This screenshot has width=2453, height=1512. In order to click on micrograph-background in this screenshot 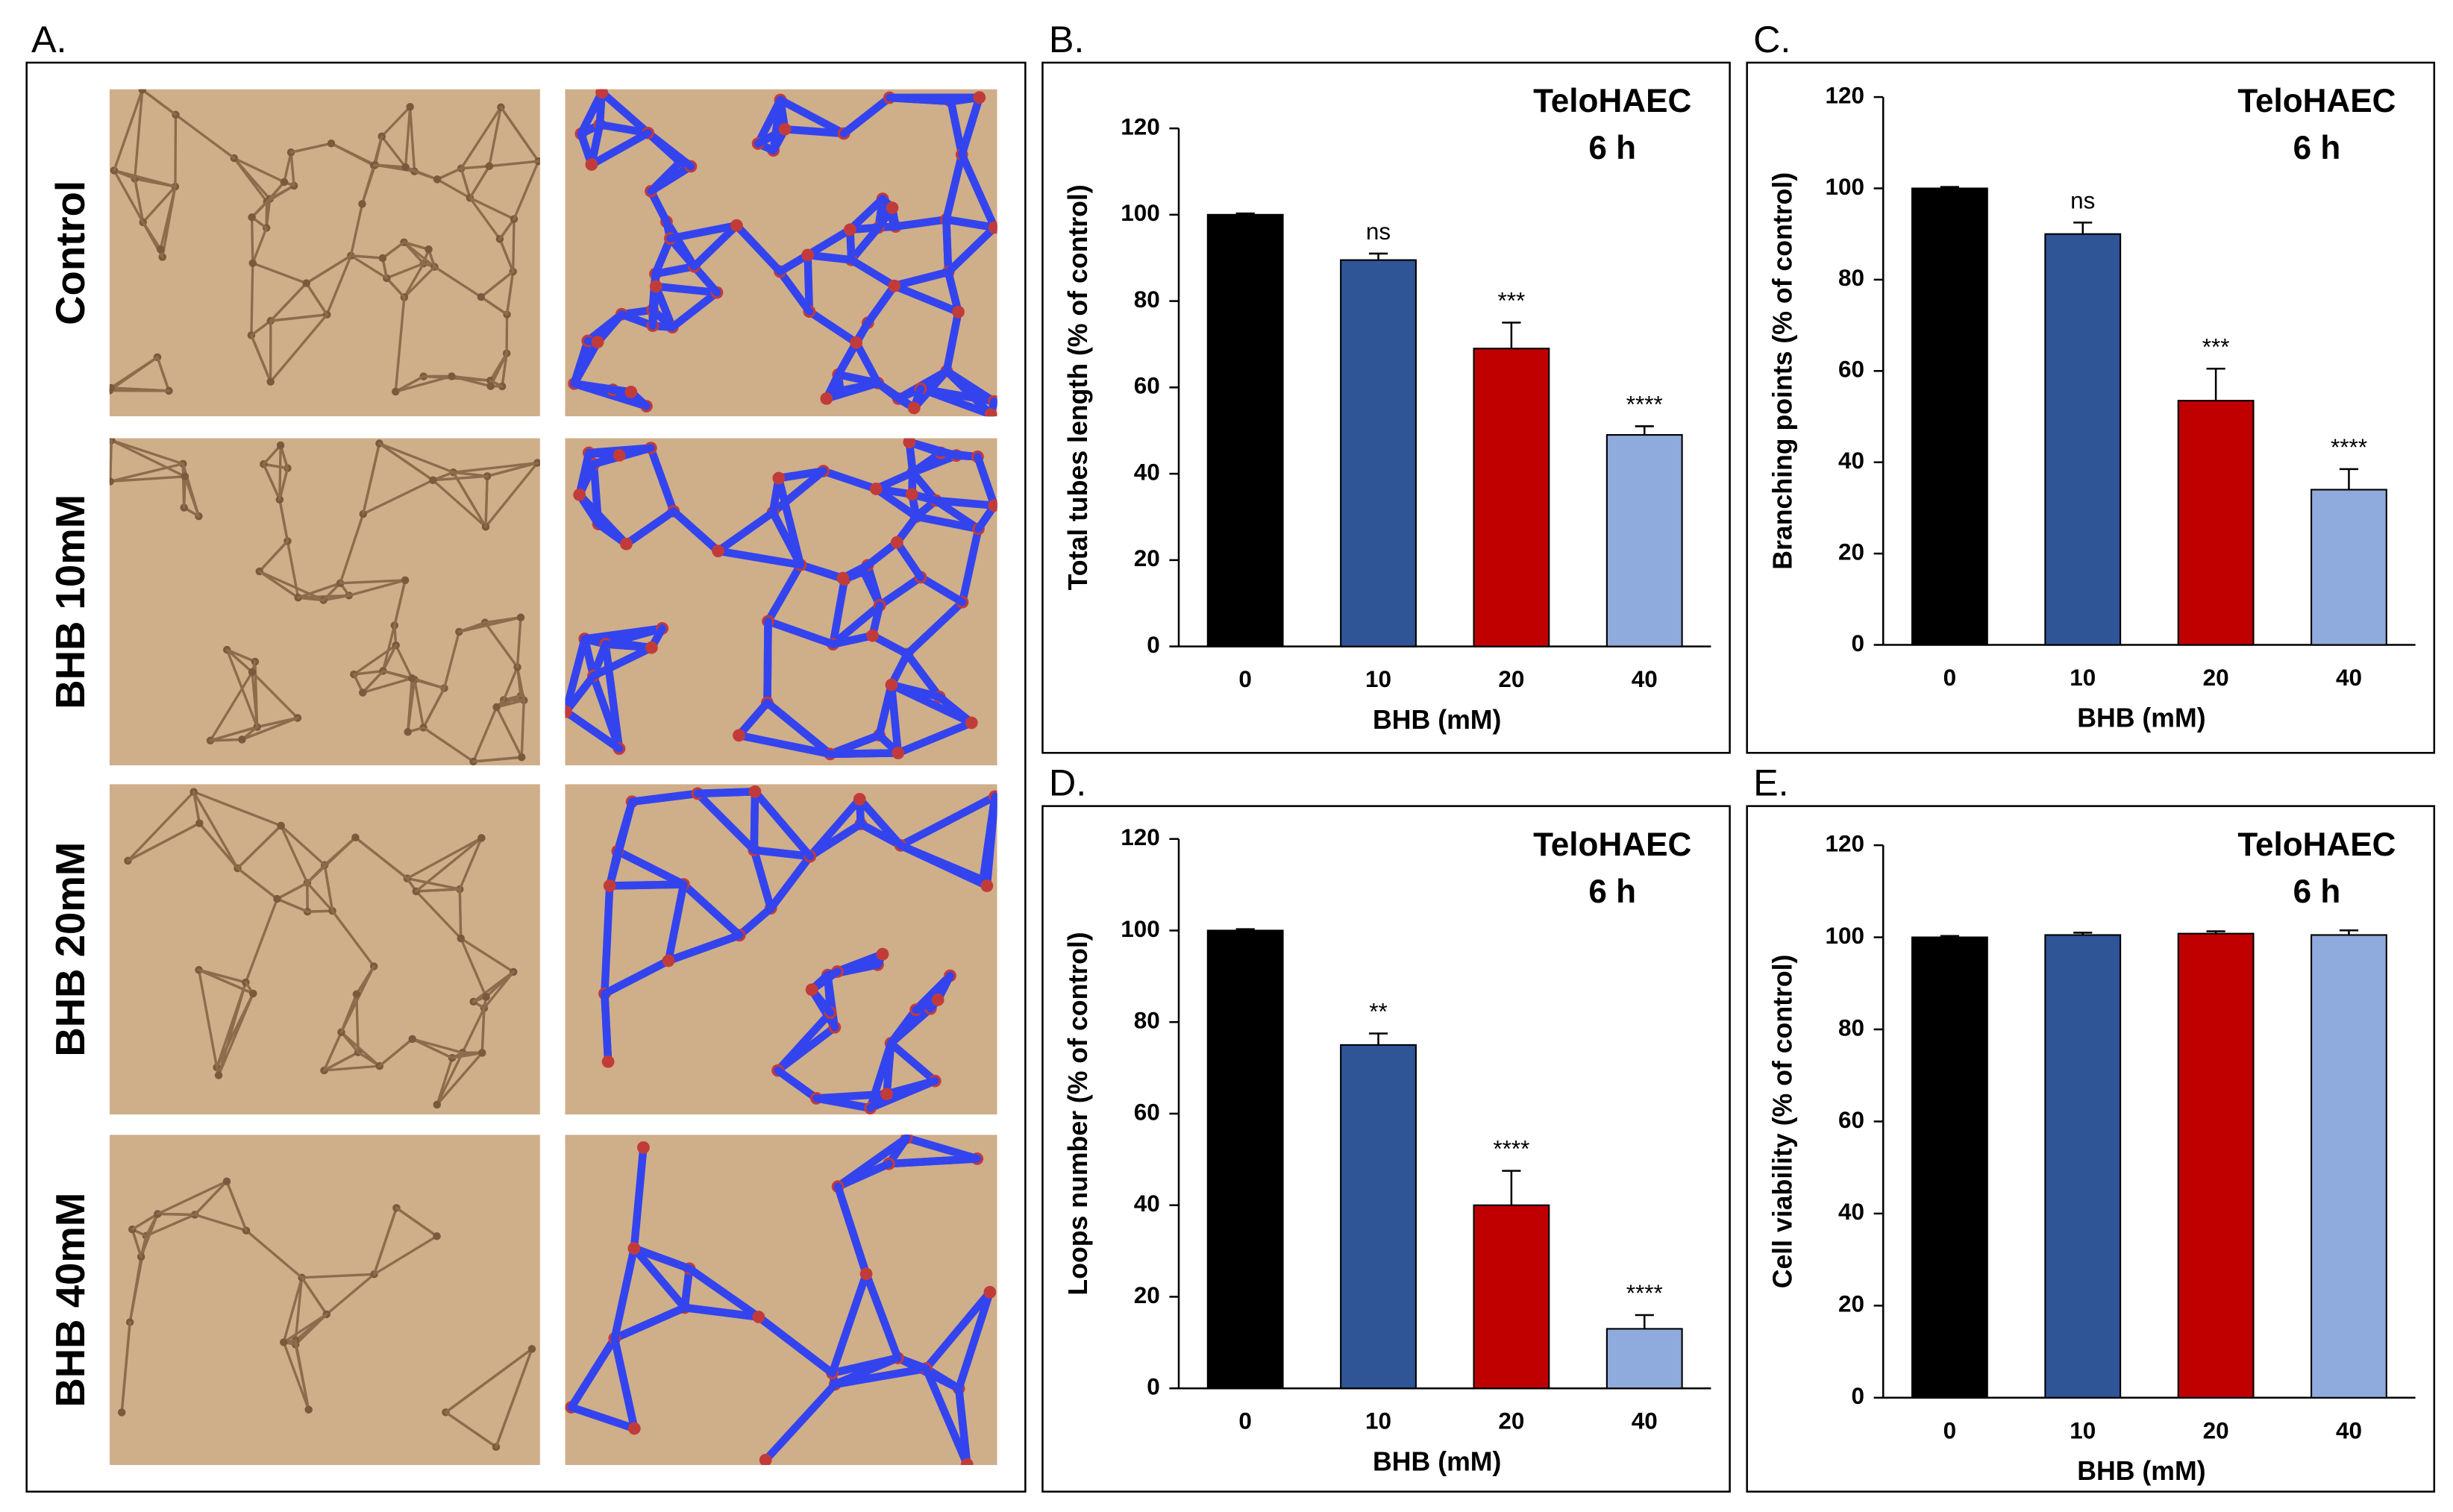, I will do `click(324, 949)`.